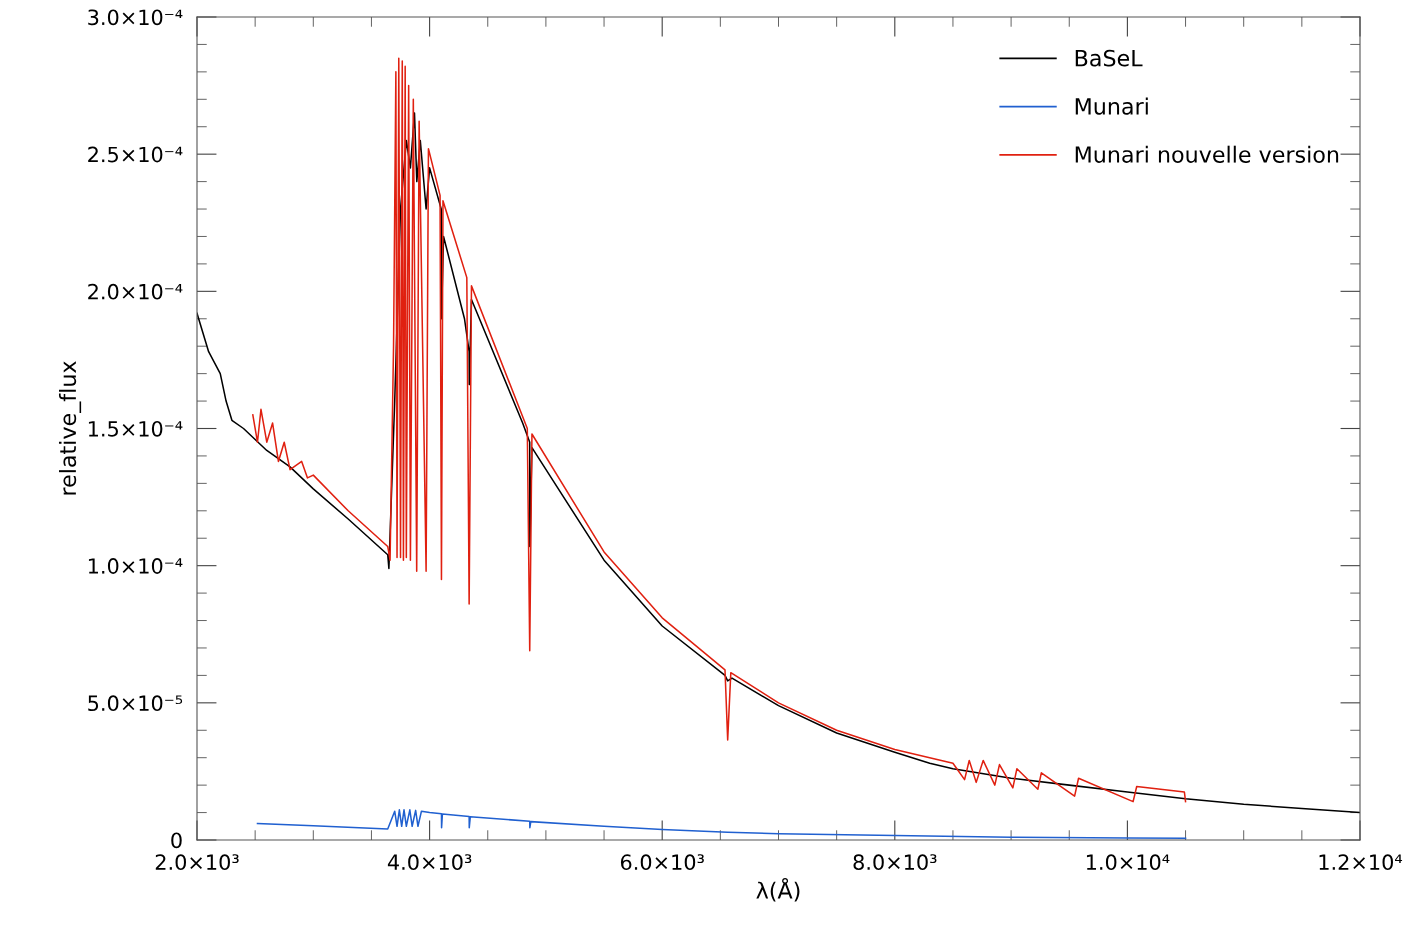  Describe the element at coordinates (70, 428) in the screenshot. I see `y-axis-title: relative_flux` at that location.